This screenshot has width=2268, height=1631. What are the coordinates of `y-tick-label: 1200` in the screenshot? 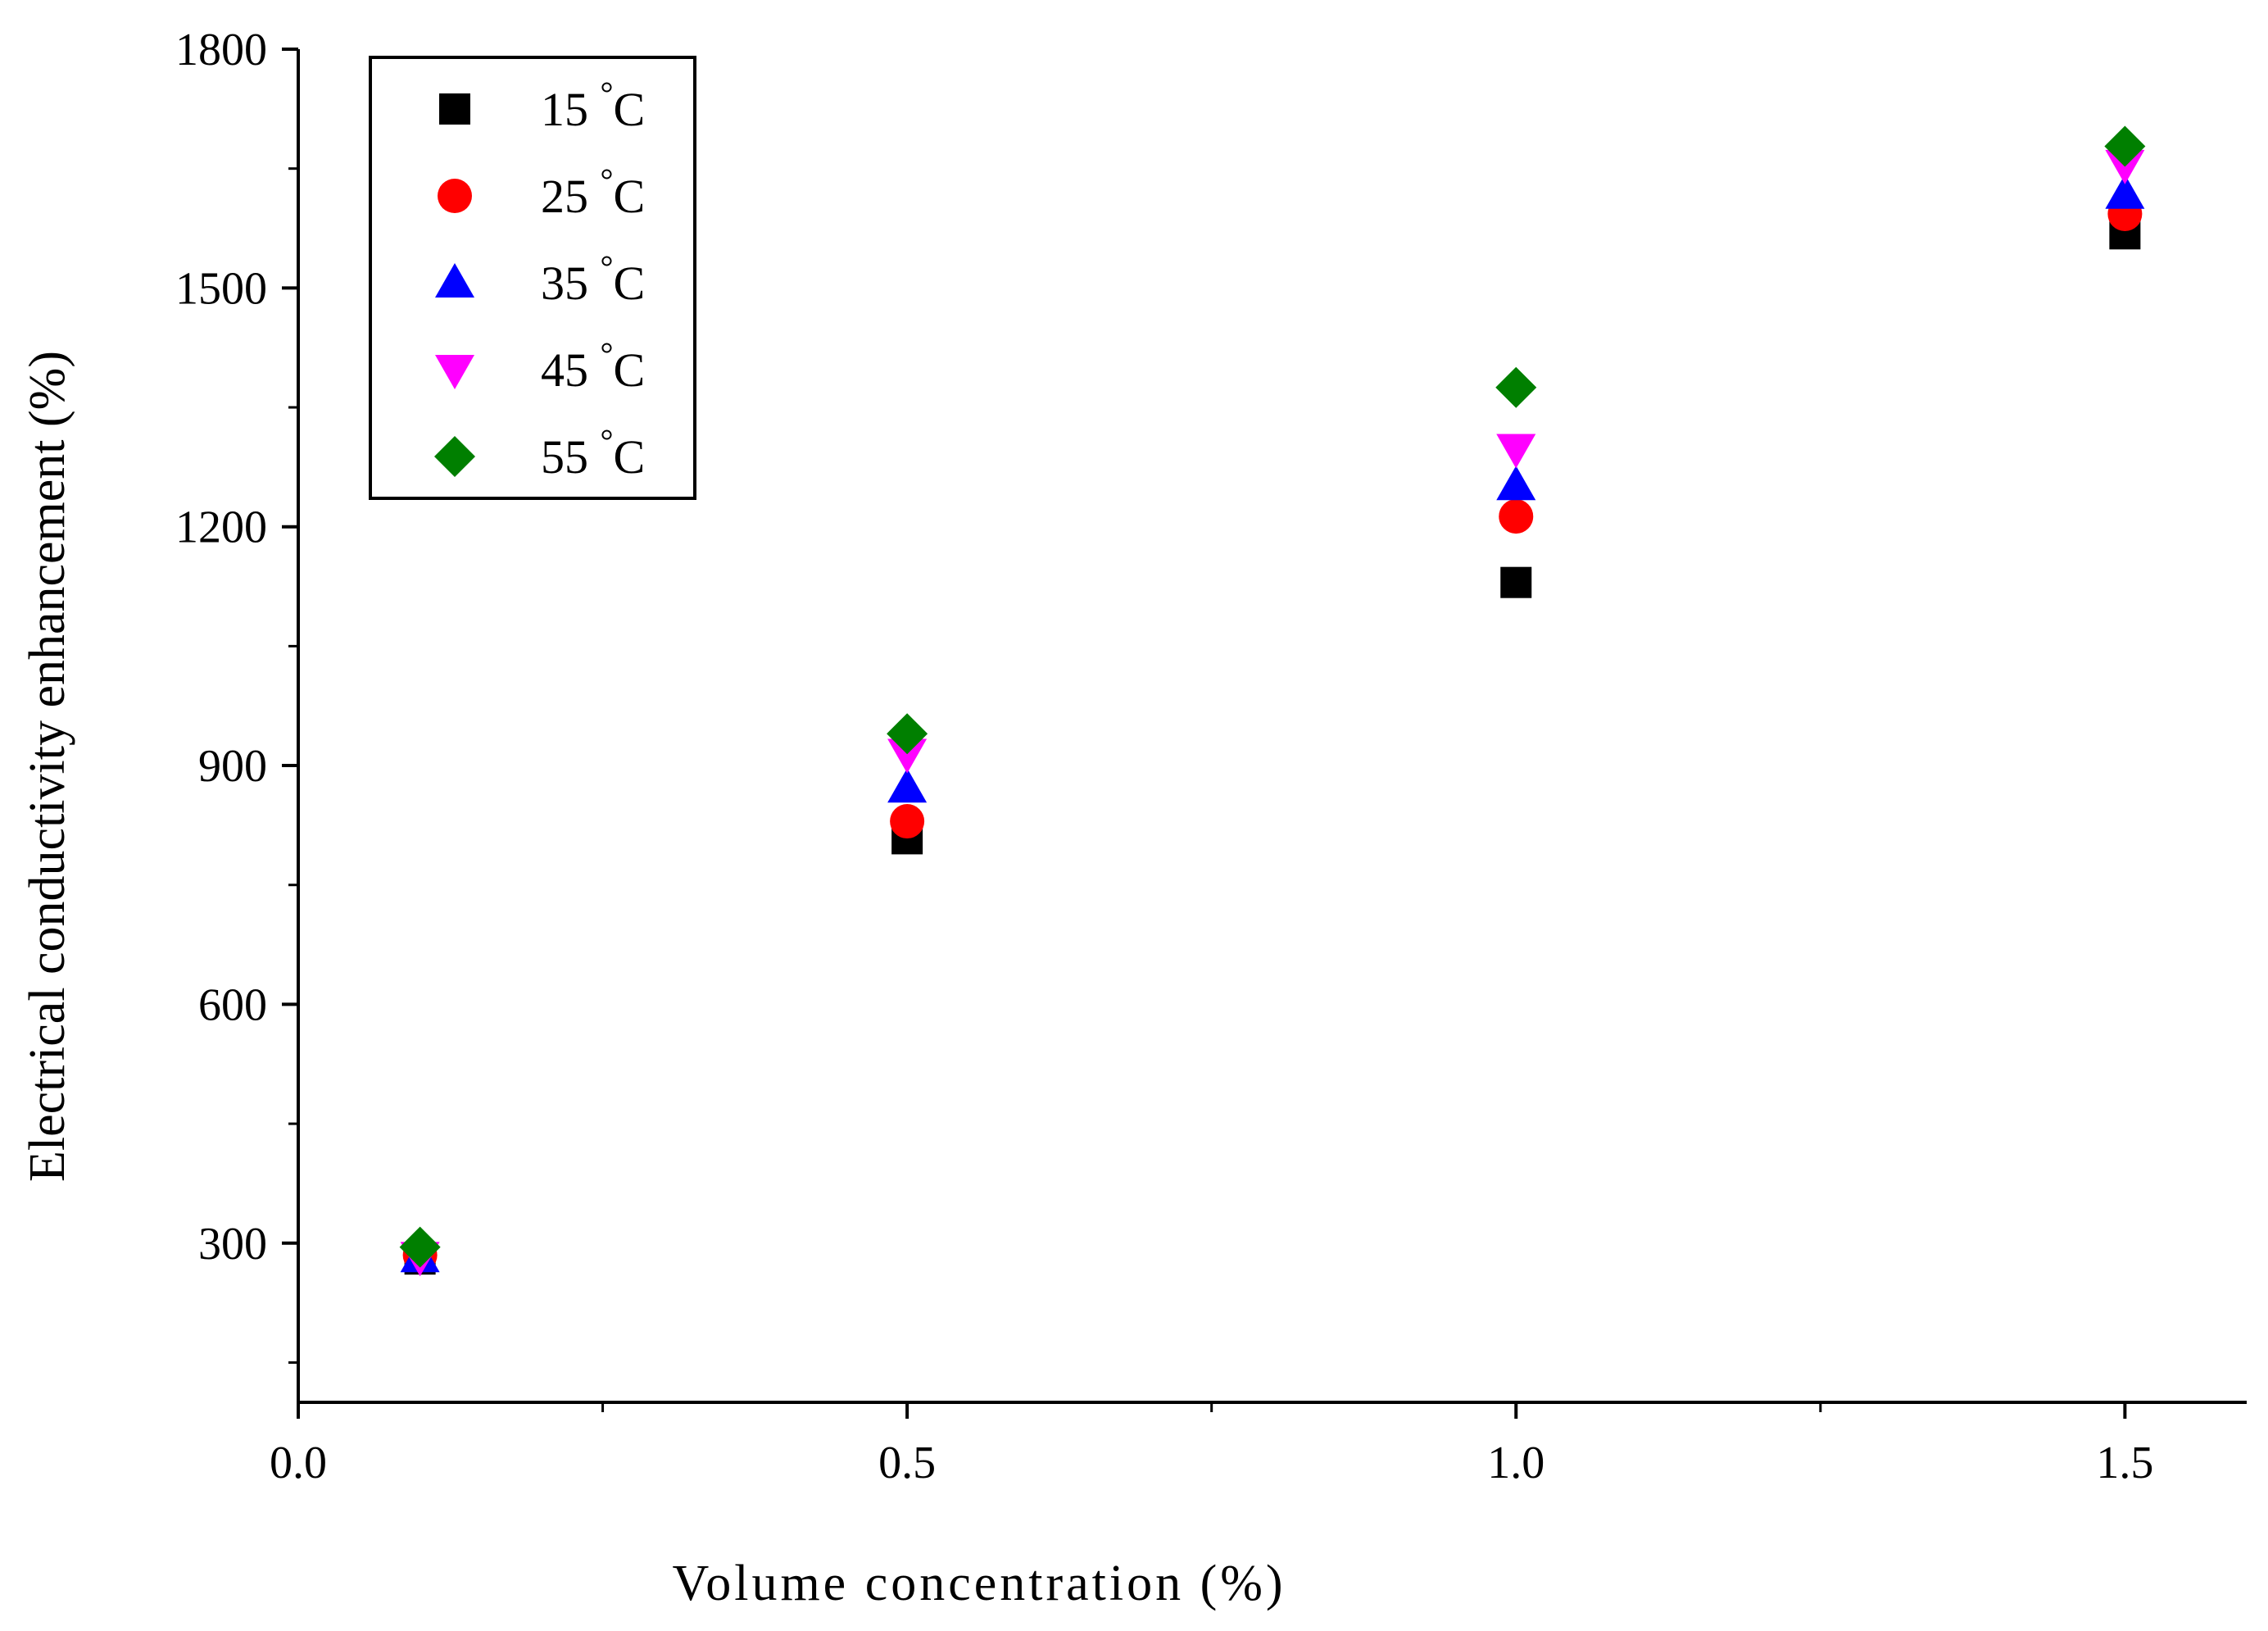 It's located at (221, 527).